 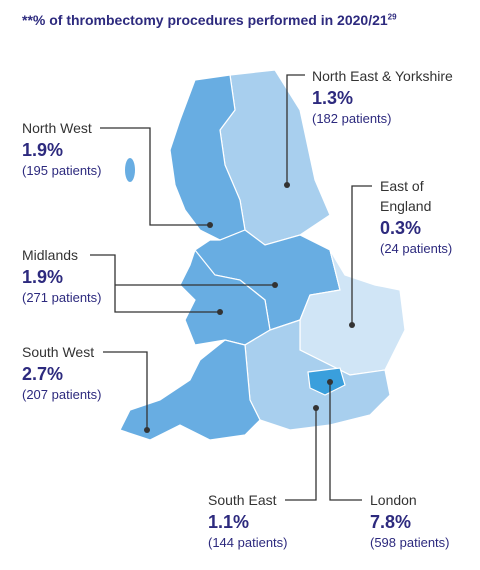 I want to click on region-value: 1.3%, so click(x=333, y=98).